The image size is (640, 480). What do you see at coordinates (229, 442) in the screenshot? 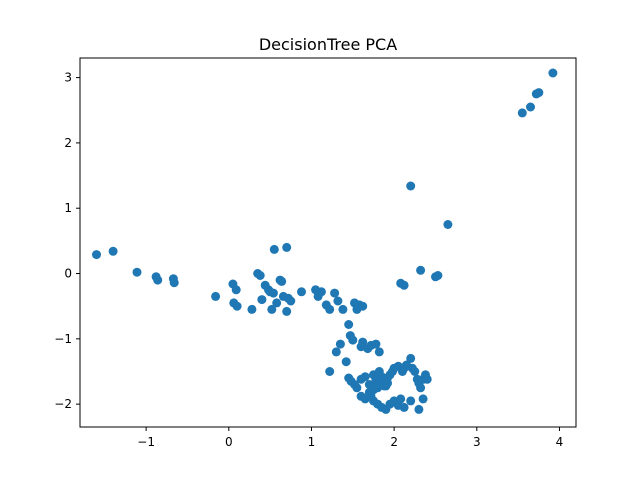
I see `x-tick-label: 0` at bounding box center [229, 442].